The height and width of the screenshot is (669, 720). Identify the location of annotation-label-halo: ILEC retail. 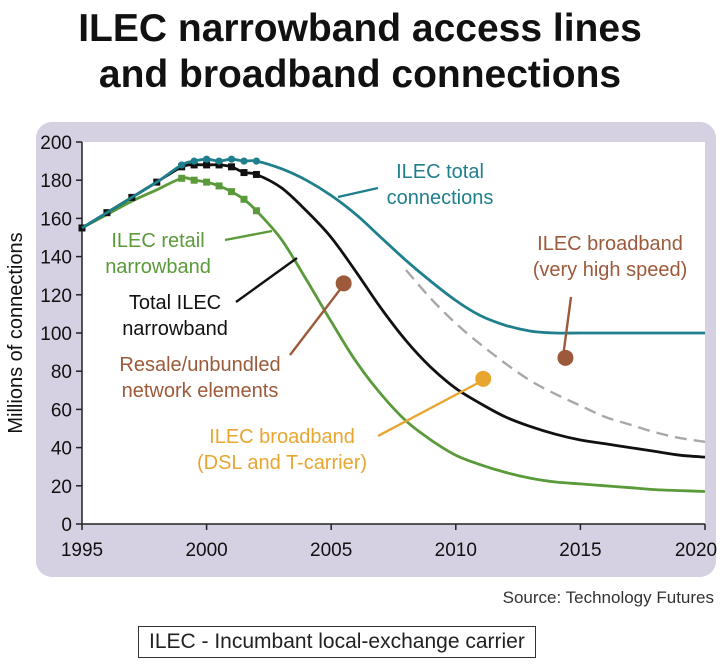
(157, 241).